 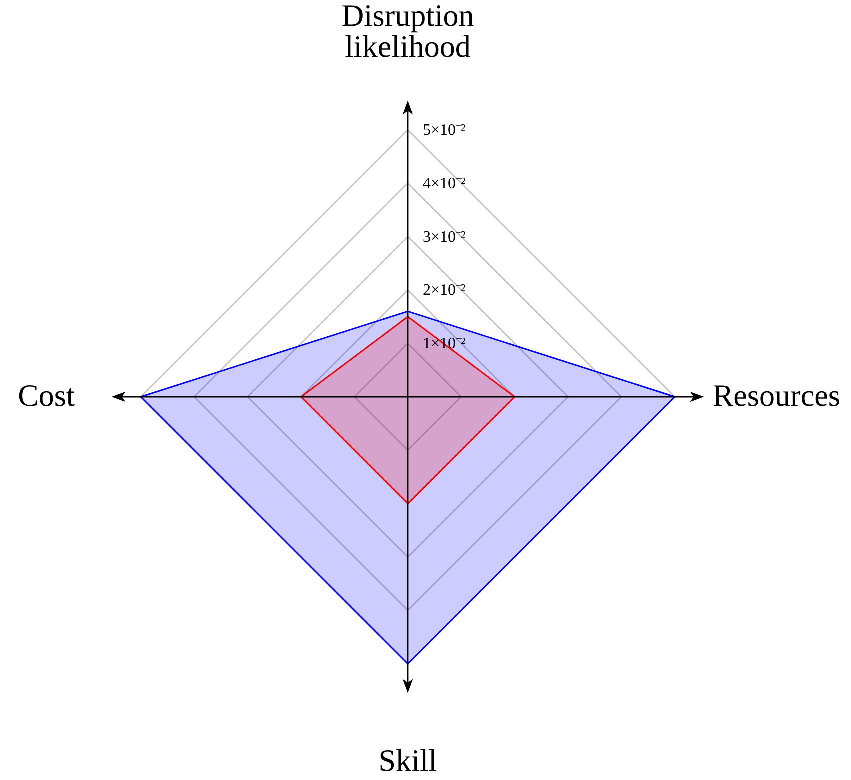 I want to click on spoke-label: Skill, so click(x=408, y=760).